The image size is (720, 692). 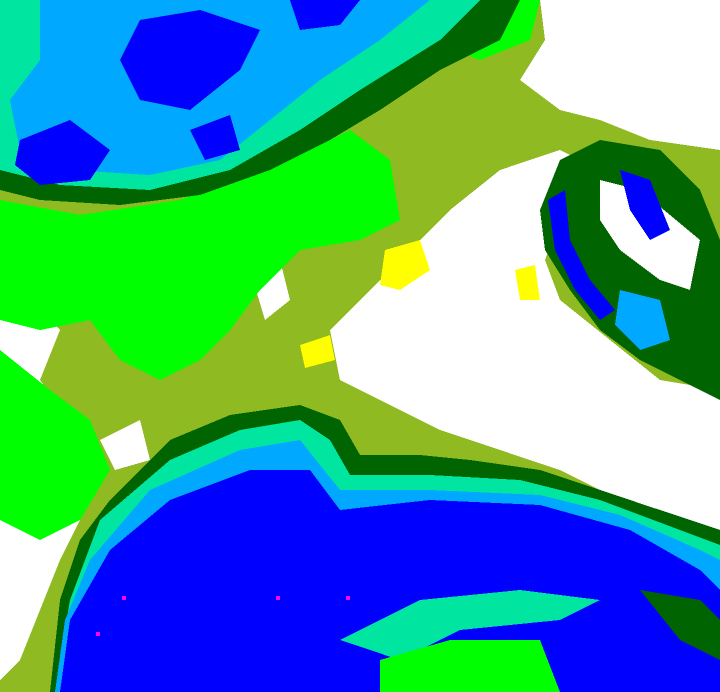 What do you see at coordinates (581, 255) in the screenshot?
I see `blue-arc-right` at bounding box center [581, 255].